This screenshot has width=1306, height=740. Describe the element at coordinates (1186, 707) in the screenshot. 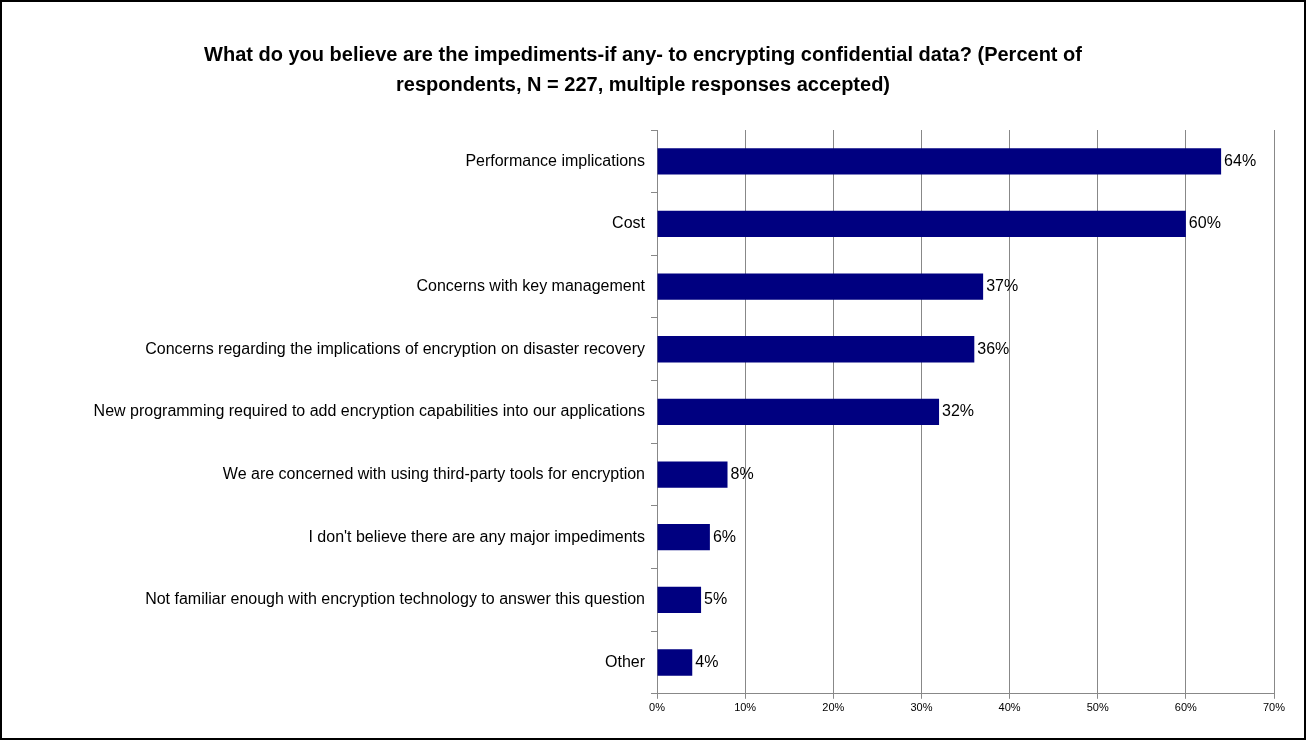

I see `x-tick-label: 60%` at that location.